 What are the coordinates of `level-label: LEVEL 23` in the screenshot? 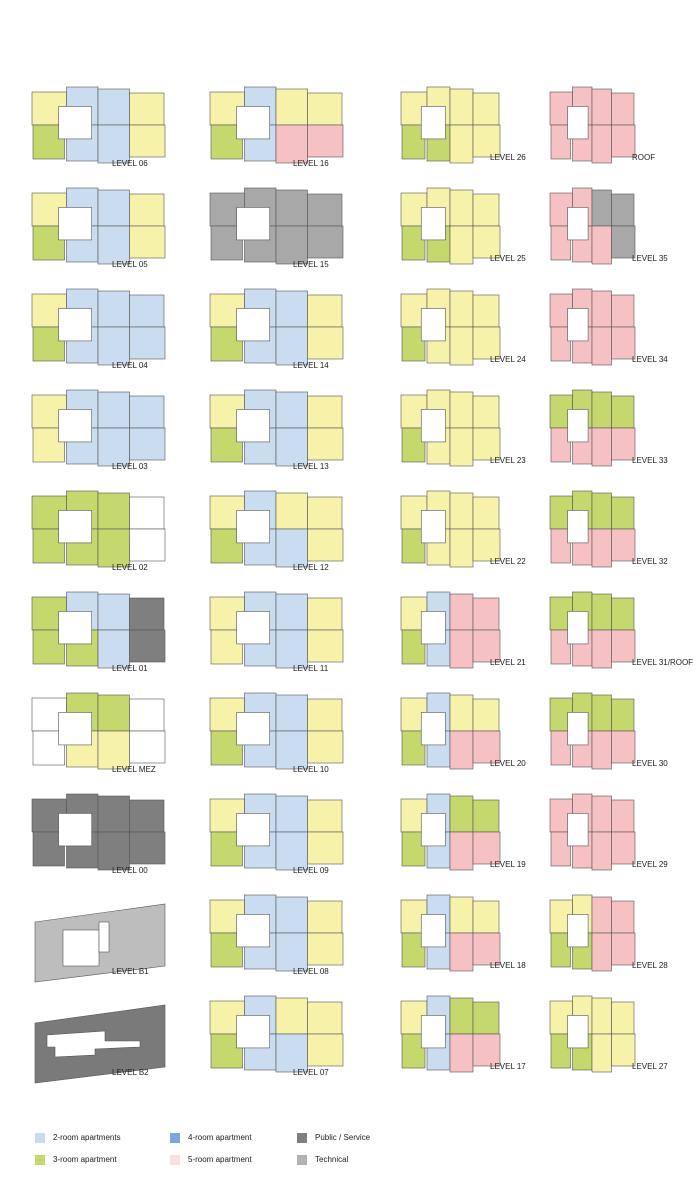 It's located at (508, 460).